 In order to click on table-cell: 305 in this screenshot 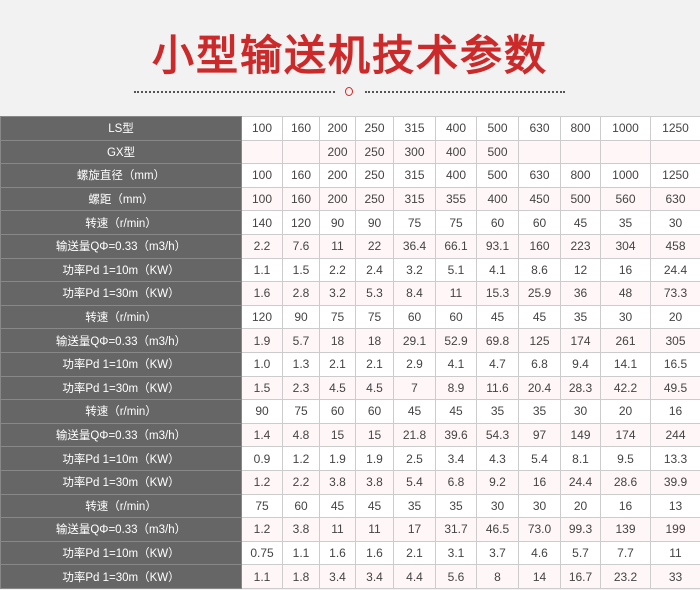, I will do `click(675, 340)`.